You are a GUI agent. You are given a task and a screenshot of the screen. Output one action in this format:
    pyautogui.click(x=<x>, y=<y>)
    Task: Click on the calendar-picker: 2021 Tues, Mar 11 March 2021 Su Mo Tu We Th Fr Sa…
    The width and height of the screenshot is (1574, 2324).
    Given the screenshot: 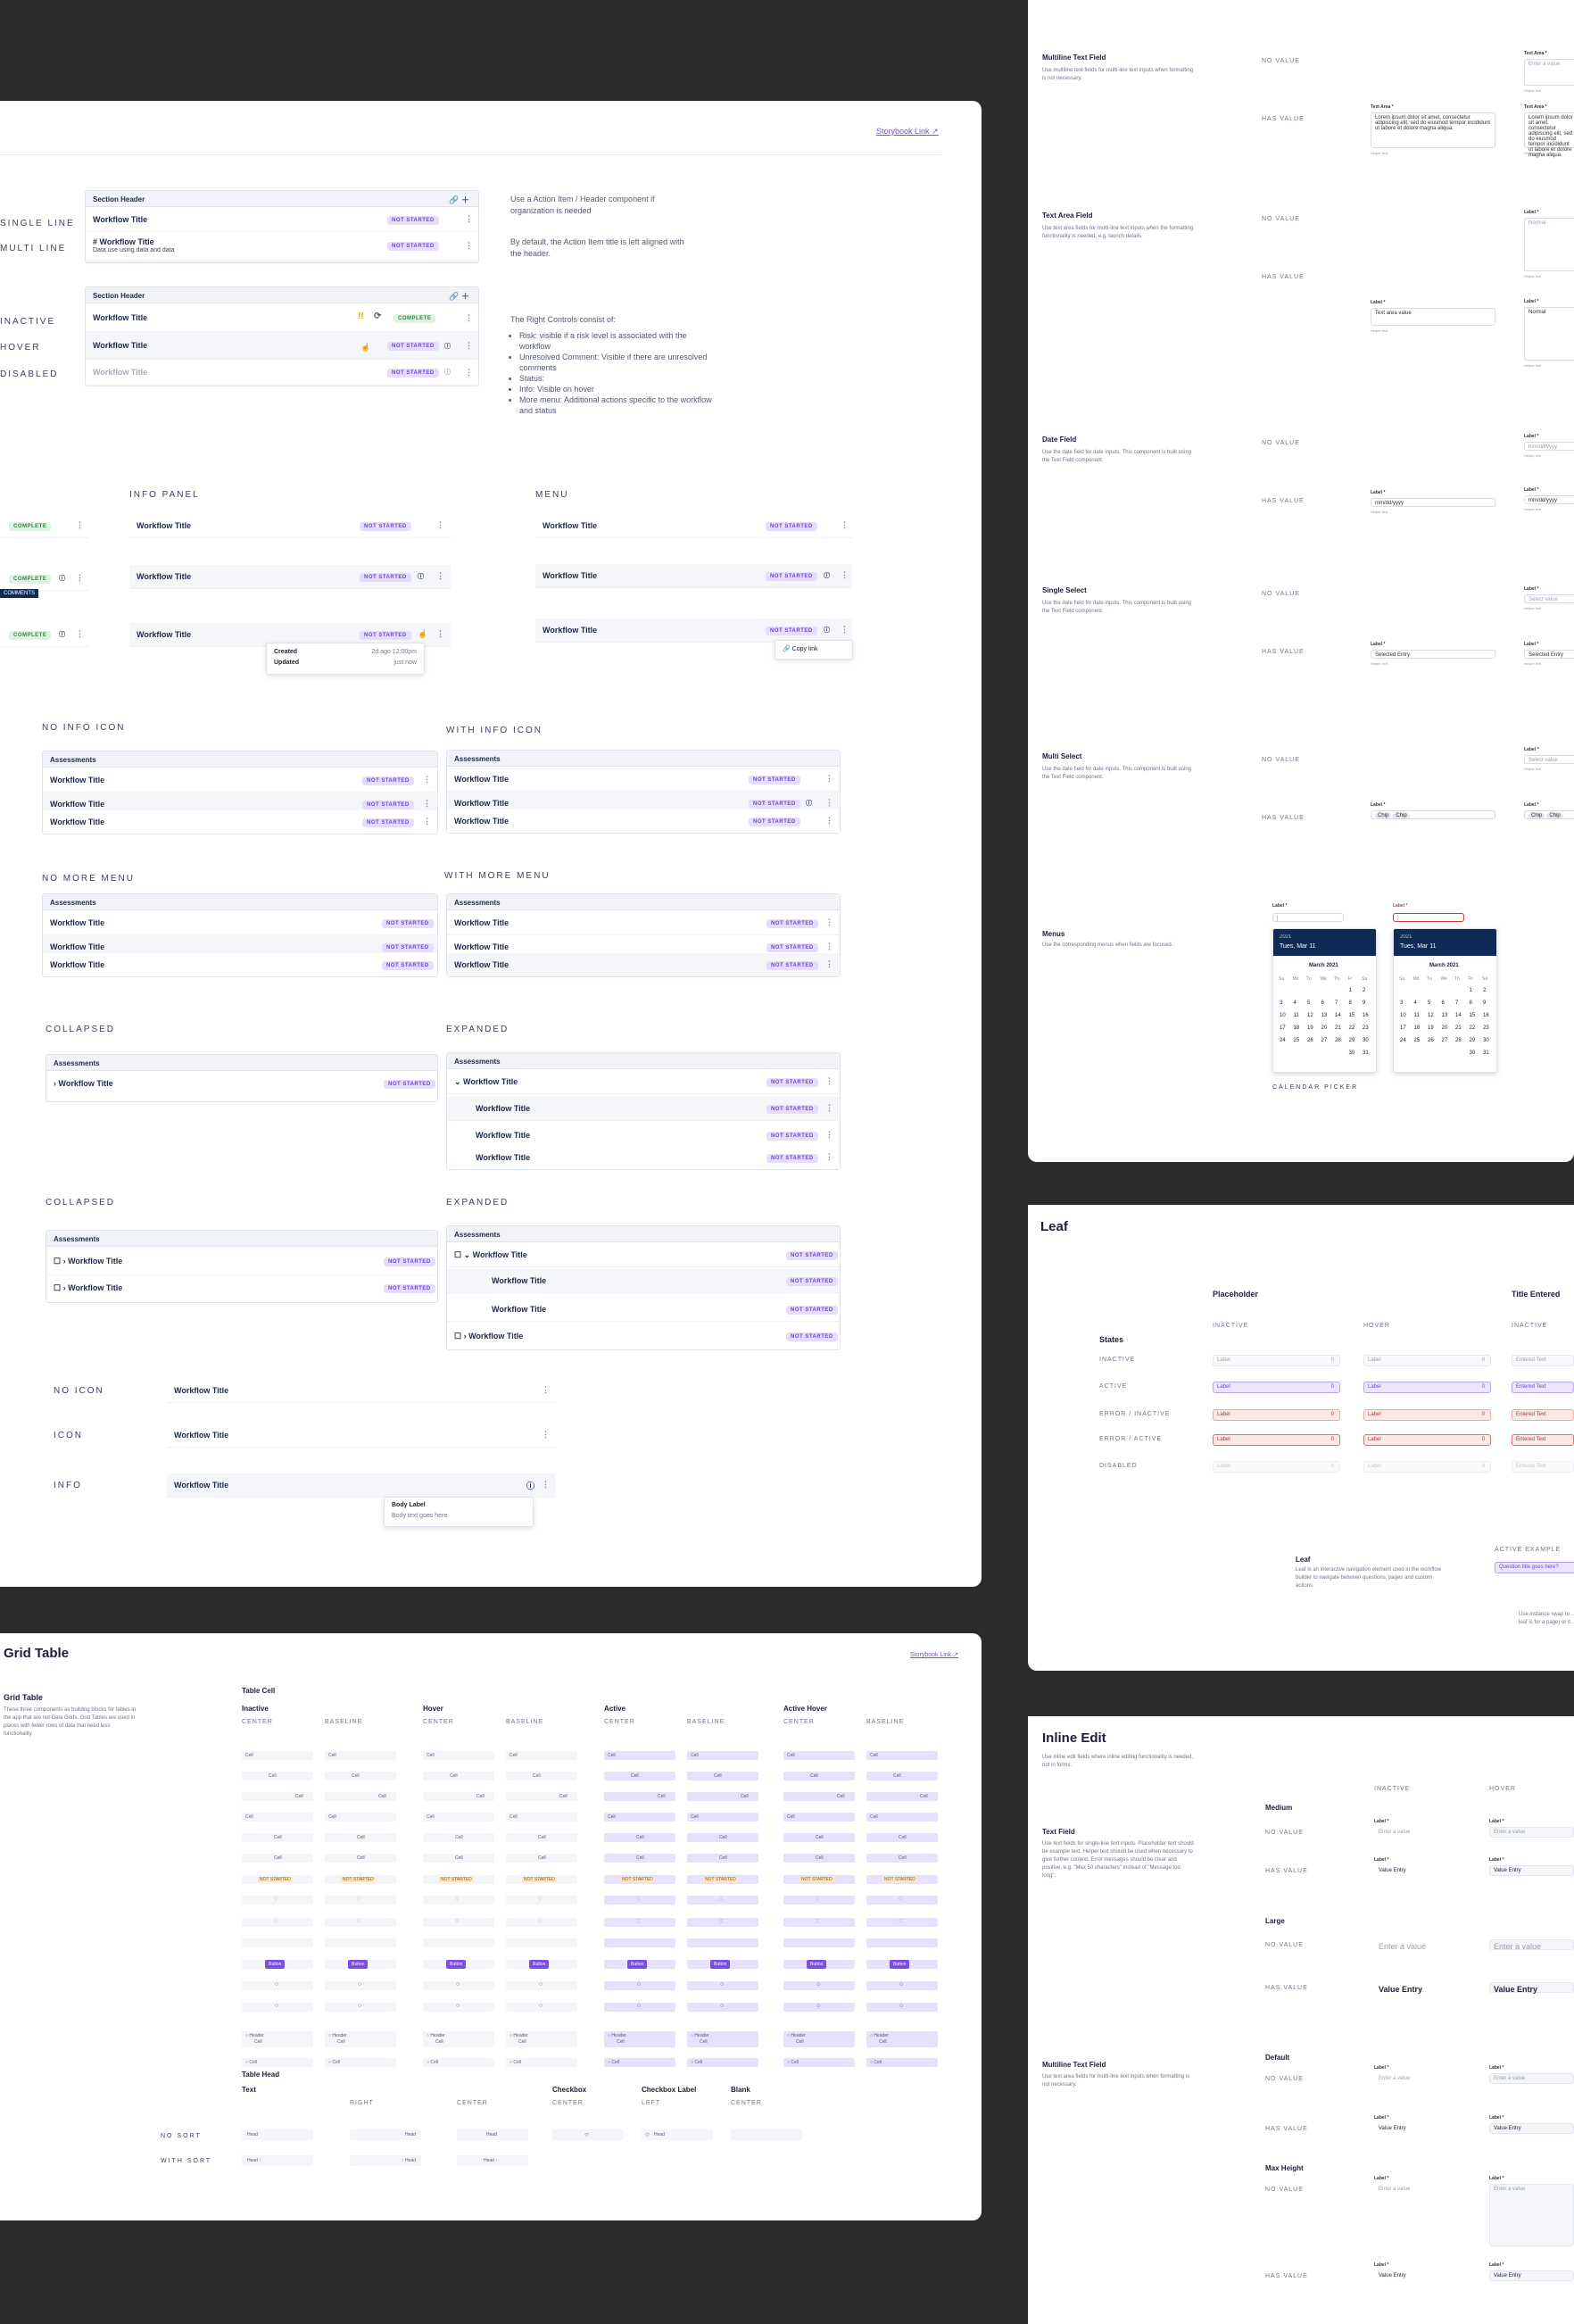 What is the action you would take?
    pyautogui.click(x=1324, y=1000)
    